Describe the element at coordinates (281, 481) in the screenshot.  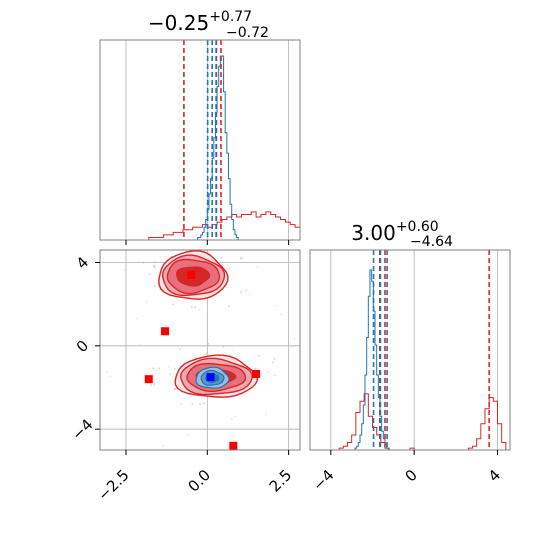
I see `tick-label-x: 2.5` at that location.